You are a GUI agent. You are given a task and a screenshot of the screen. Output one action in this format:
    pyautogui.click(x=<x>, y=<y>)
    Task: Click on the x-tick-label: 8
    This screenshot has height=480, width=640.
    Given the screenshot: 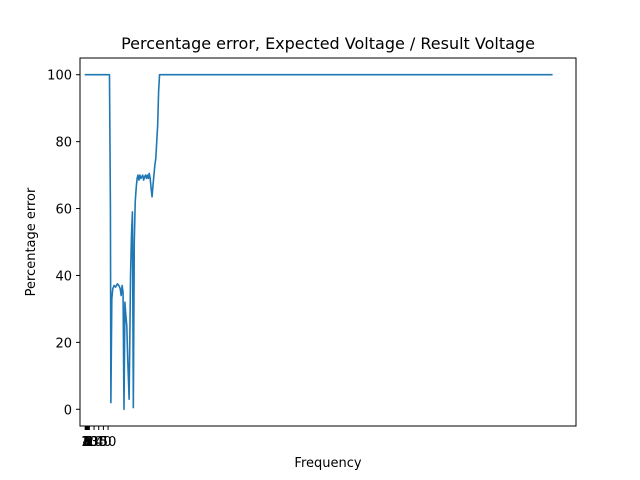 What is the action you would take?
    pyautogui.click(x=88, y=442)
    